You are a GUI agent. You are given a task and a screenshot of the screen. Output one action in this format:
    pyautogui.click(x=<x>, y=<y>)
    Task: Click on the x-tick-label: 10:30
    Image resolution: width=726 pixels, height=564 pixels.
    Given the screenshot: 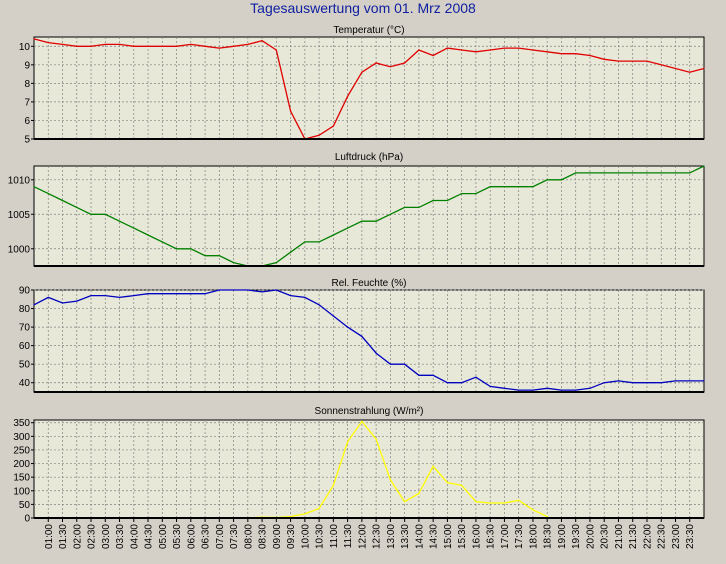 What is the action you would take?
    pyautogui.click(x=320, y=536)
    